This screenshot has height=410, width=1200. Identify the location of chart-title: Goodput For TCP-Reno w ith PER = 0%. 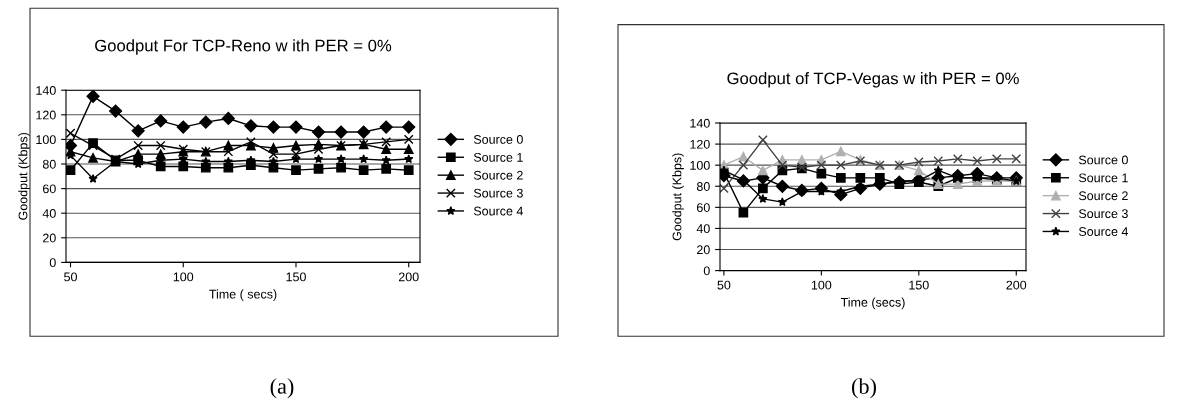
(243, 47).